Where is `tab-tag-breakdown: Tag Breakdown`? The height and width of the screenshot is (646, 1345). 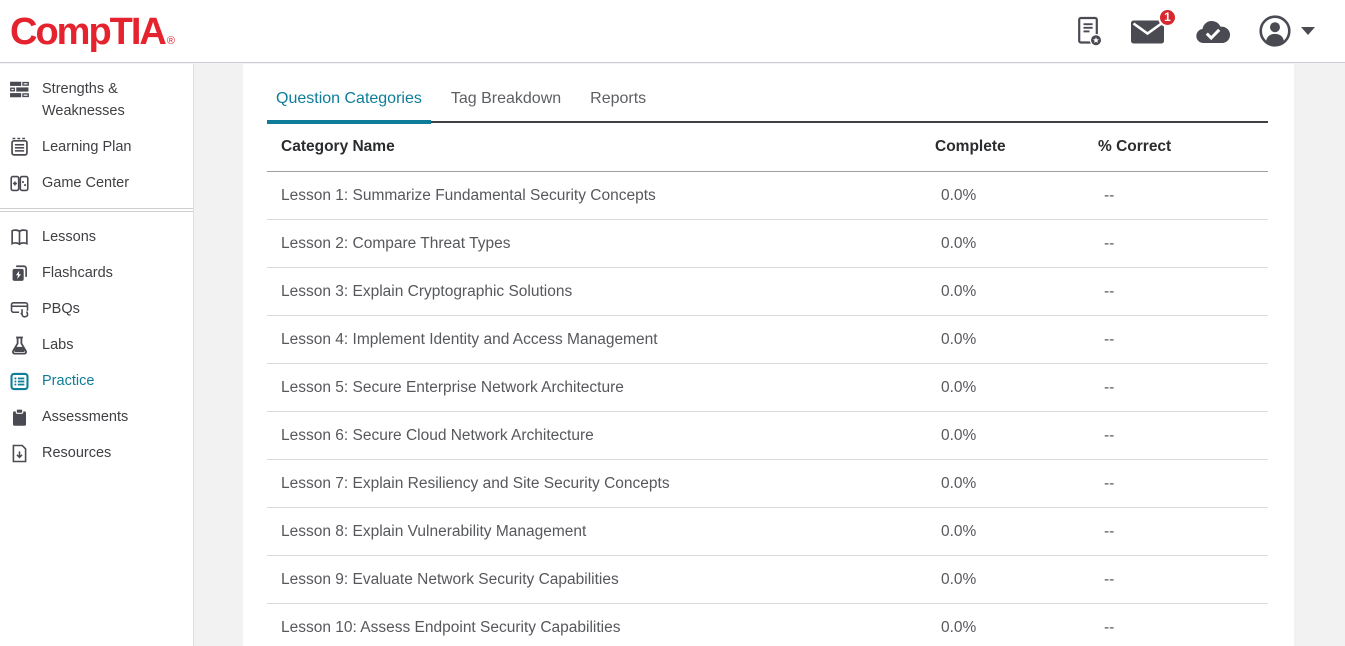
tab-tag-breakdown: Tag Breakdown is located at coordinates (506, 98).